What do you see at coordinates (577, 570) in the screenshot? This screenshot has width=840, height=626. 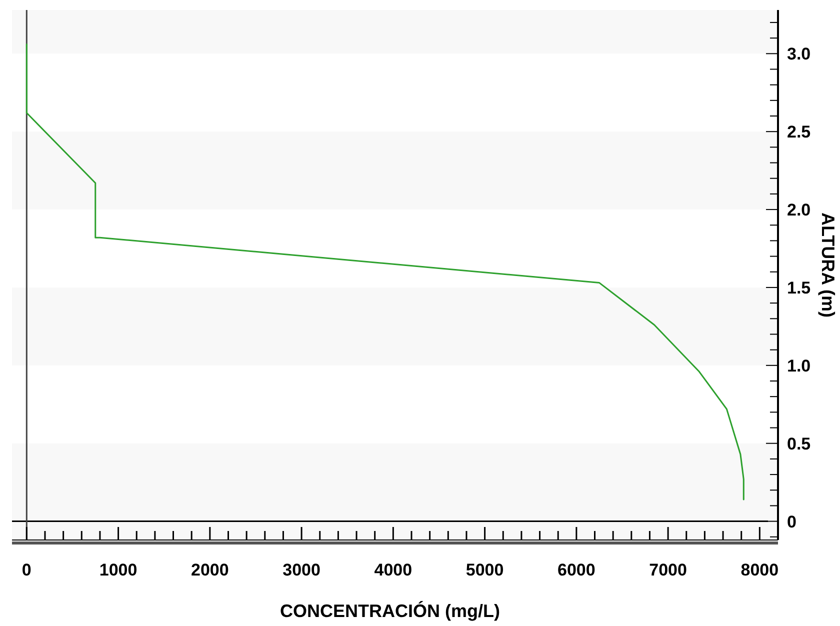 I see `x-tick-label: 6000` at bounding box center [577, 570].